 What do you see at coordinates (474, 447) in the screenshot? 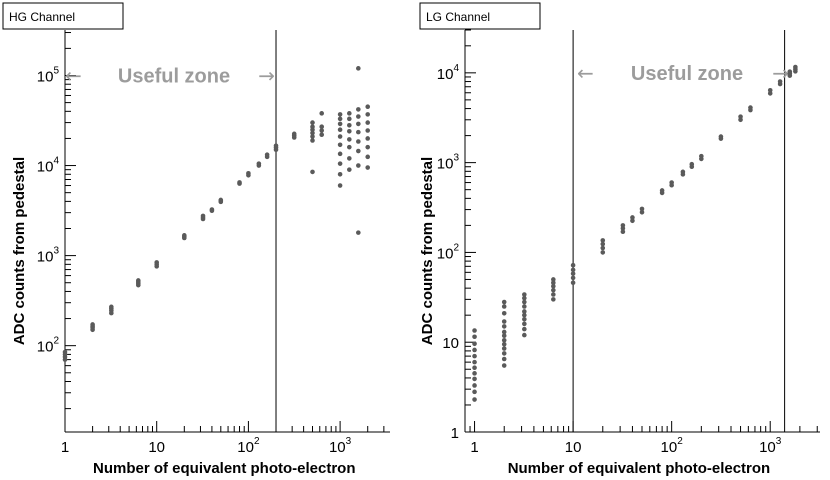
I see `x-tick-label: 1` at bounding box center [474, 447].